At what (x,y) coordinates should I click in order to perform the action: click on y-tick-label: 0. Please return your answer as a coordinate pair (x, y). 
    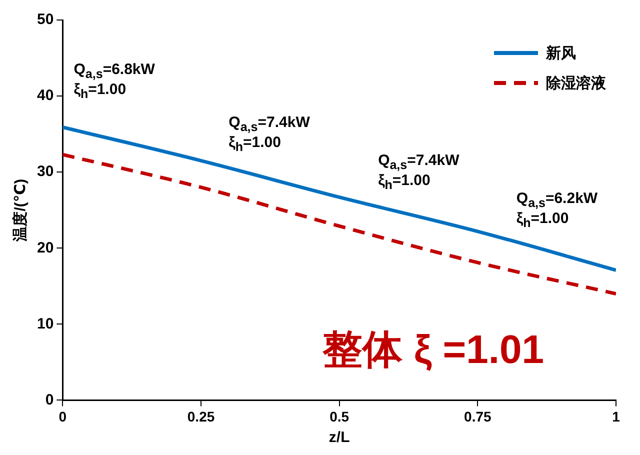
    Looking at the image, I should click on (49, 399).